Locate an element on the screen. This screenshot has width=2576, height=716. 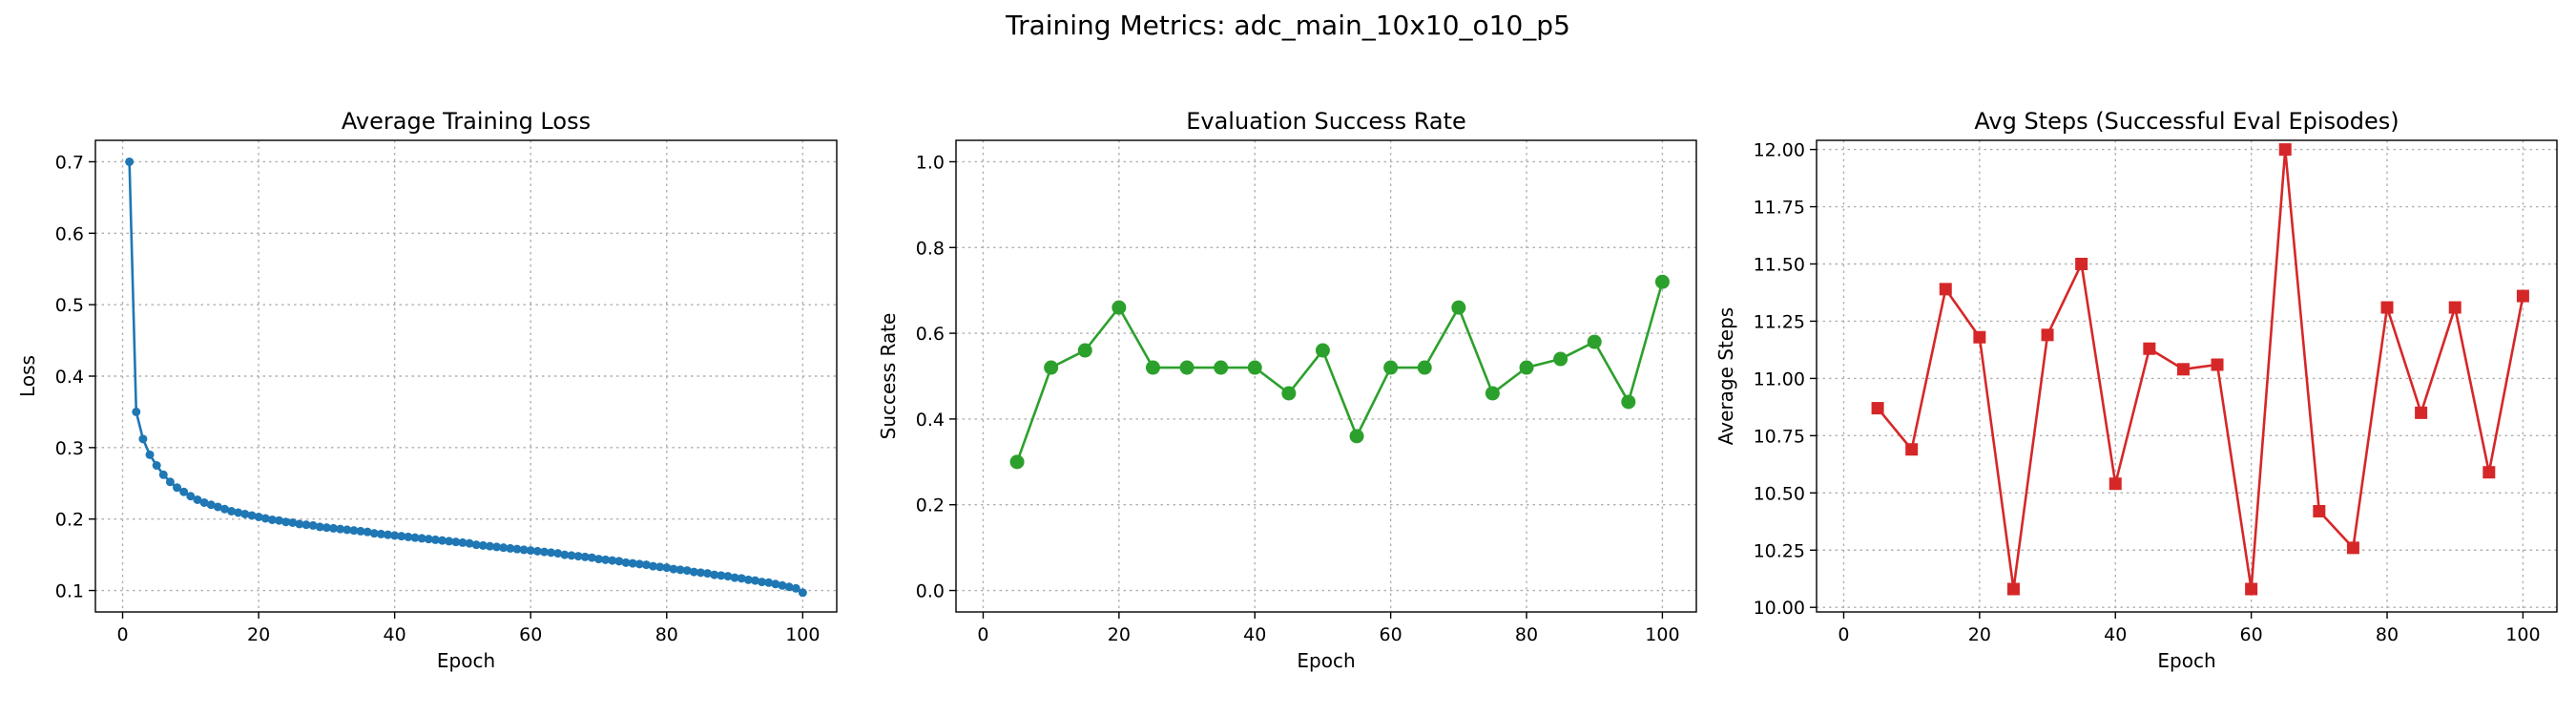
y-tick-label: 10.25 is located at coordinates (1779, 550).